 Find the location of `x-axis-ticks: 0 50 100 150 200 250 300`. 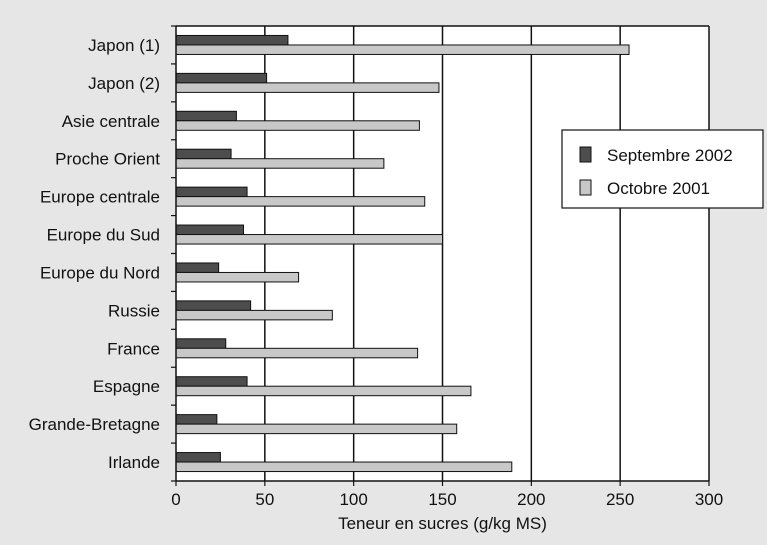

x-axis-ticks: 0 50 100 150 200 250 300 is located at coordinates (447, 495).